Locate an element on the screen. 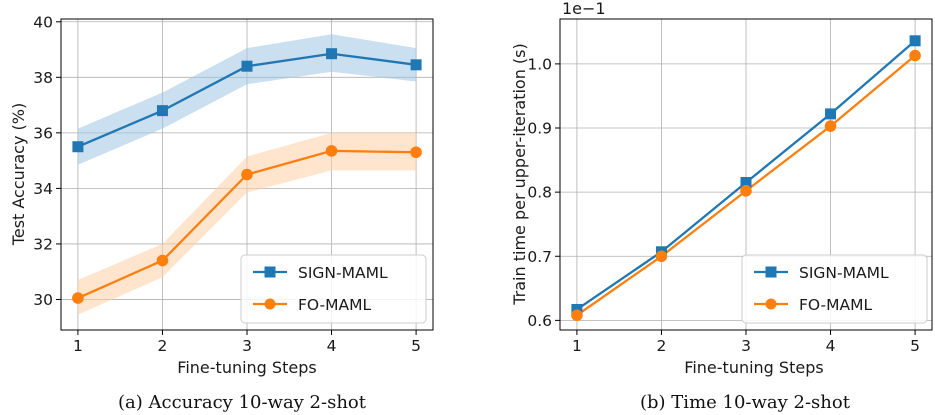 The image size is (935, 415). time-legend: SIGN-MAML FO-MAML is located at coordinates (834, 289).